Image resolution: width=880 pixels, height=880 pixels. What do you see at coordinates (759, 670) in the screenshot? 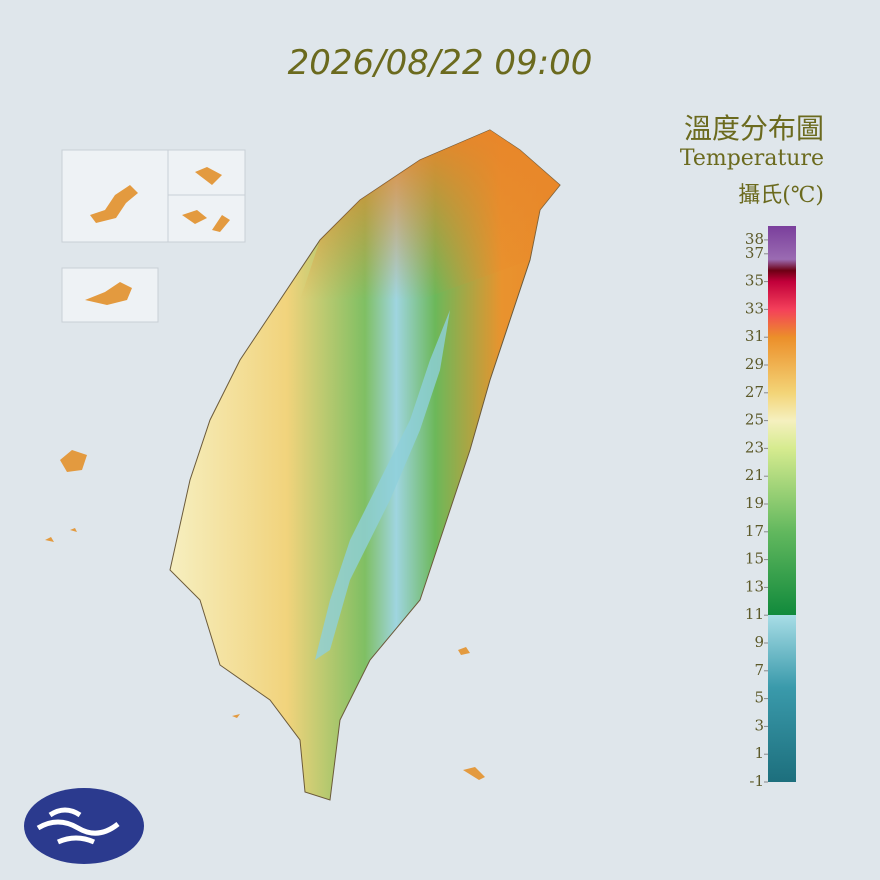
I see `tick-label: 7` at bounding box center [759, 670].